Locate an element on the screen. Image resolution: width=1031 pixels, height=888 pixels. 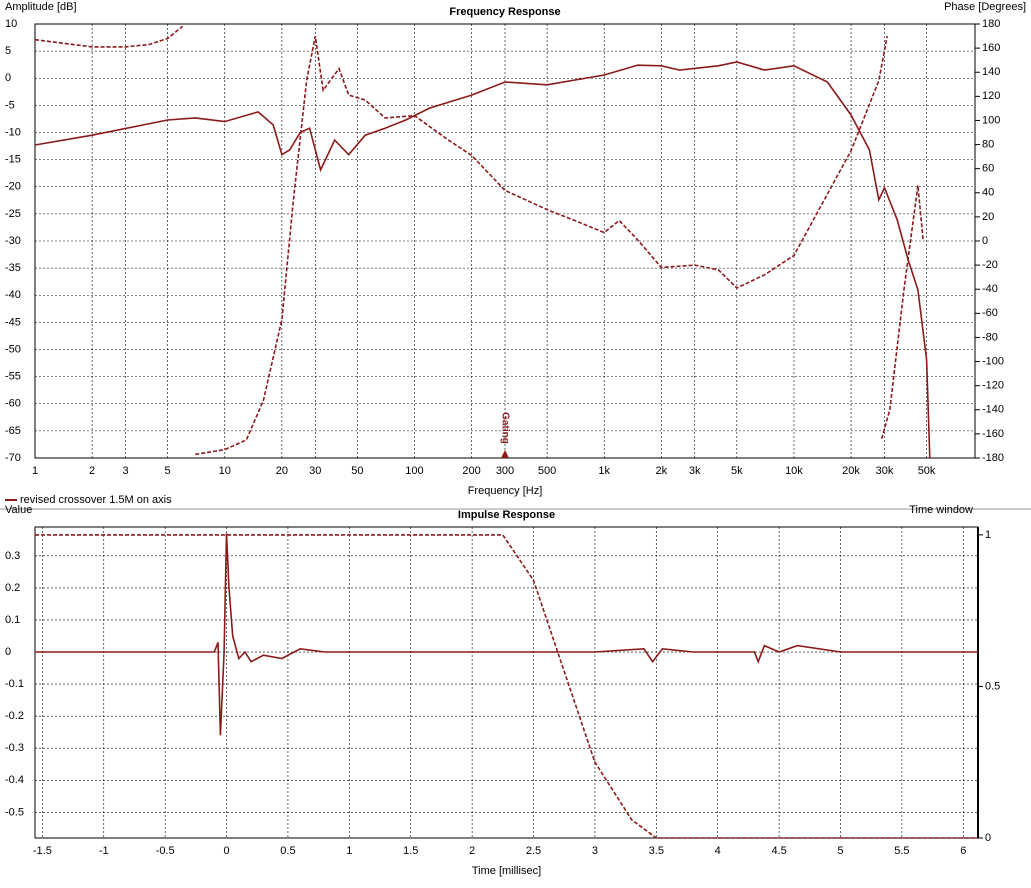
x-tick-label: 5.5 is located at coordinates (901, 851).